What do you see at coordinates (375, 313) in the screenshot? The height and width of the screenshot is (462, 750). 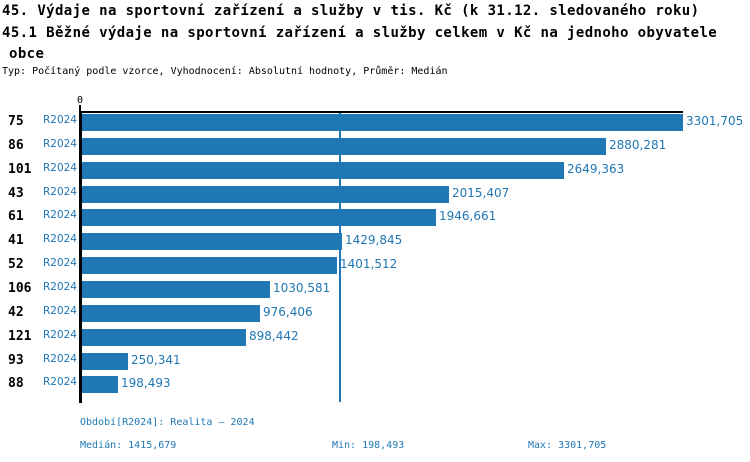 I see `chart-row: 42 R2024 976,406` at bounding box center [375, 313].